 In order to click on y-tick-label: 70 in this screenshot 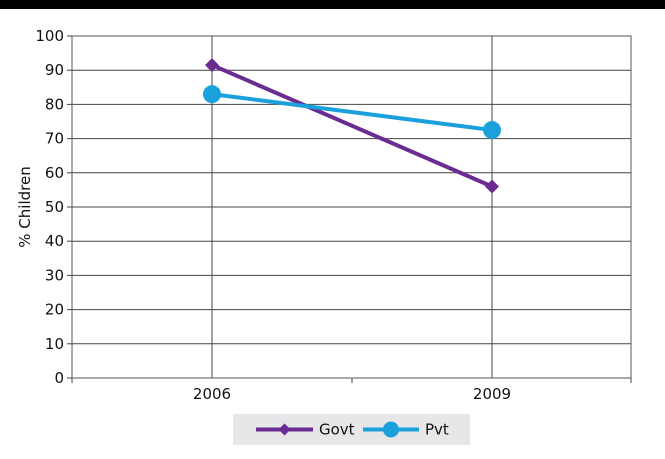, I will do `click(54, 139)`.